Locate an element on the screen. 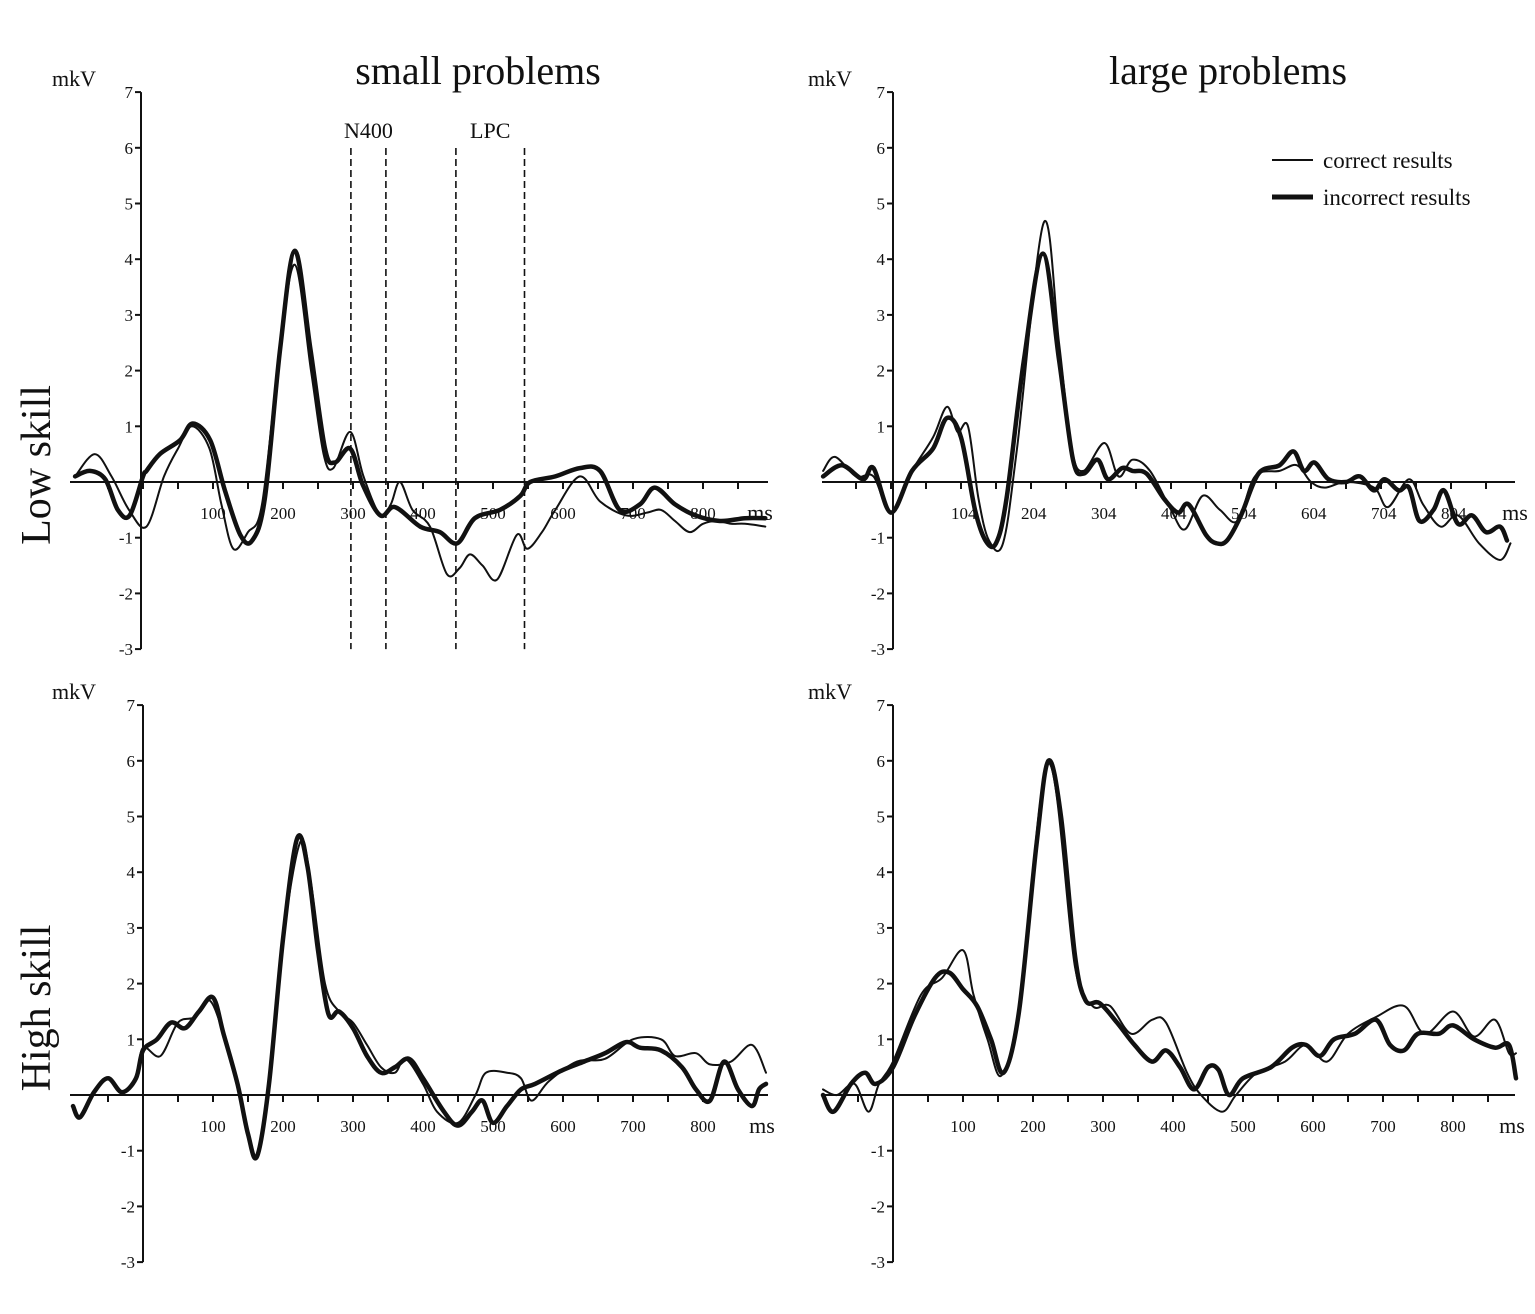  column-title-small: small problems is located at coordinates (478, 70).